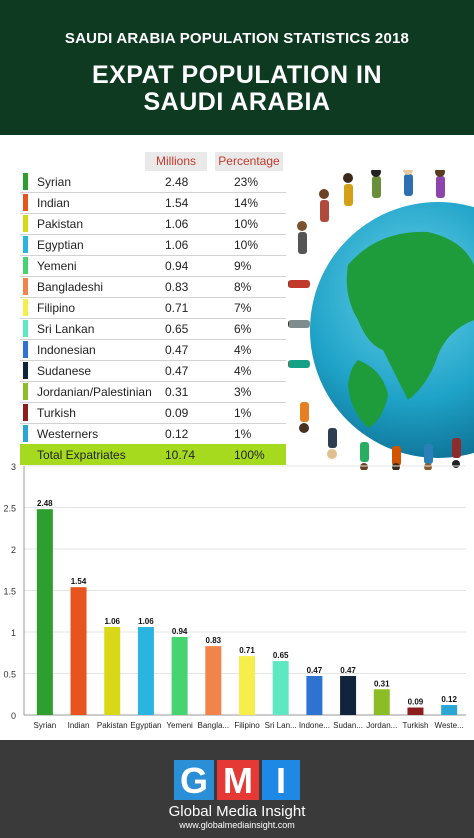 The width and height of the screenshot is (474, 838). What do you see at coordinates (9, 675) in the screenshot?
I see `y-tick-label: 0.5` at bounding box center [9, 675].